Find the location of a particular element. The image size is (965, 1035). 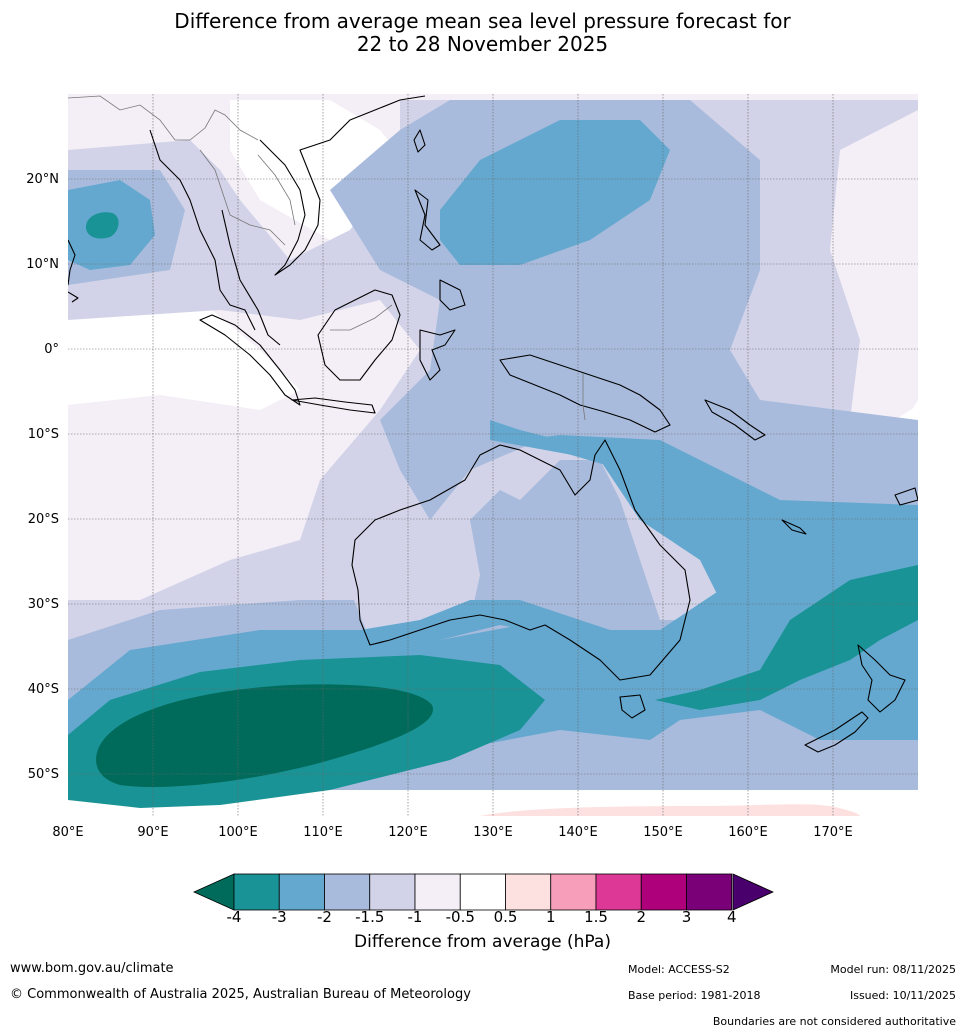

colorbar-tick-label: -4 is located at coordinates (234, 917).